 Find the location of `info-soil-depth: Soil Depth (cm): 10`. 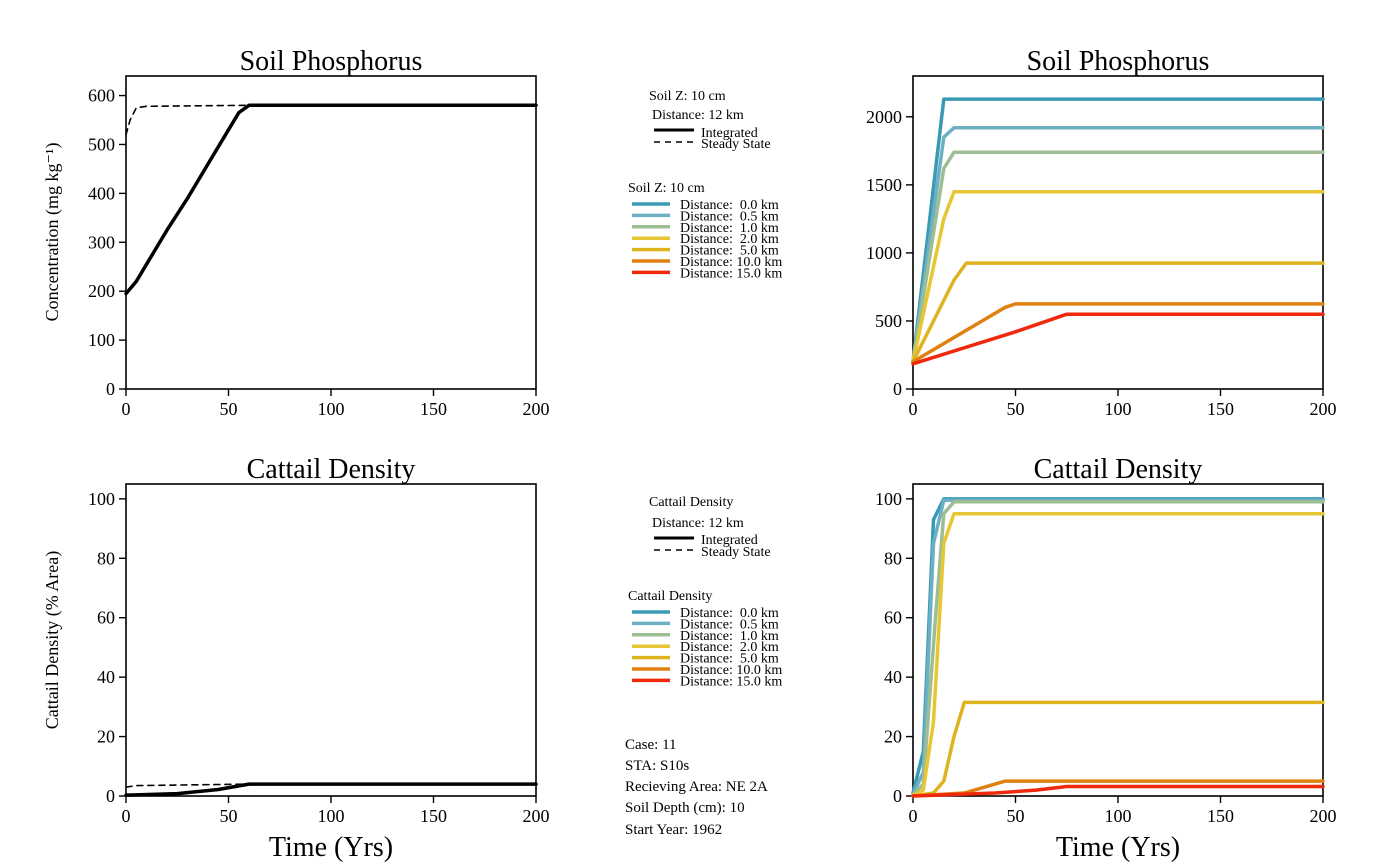

info-soil-depth: Soil Depth (cm): 10 is located at coordinates (685, 808).